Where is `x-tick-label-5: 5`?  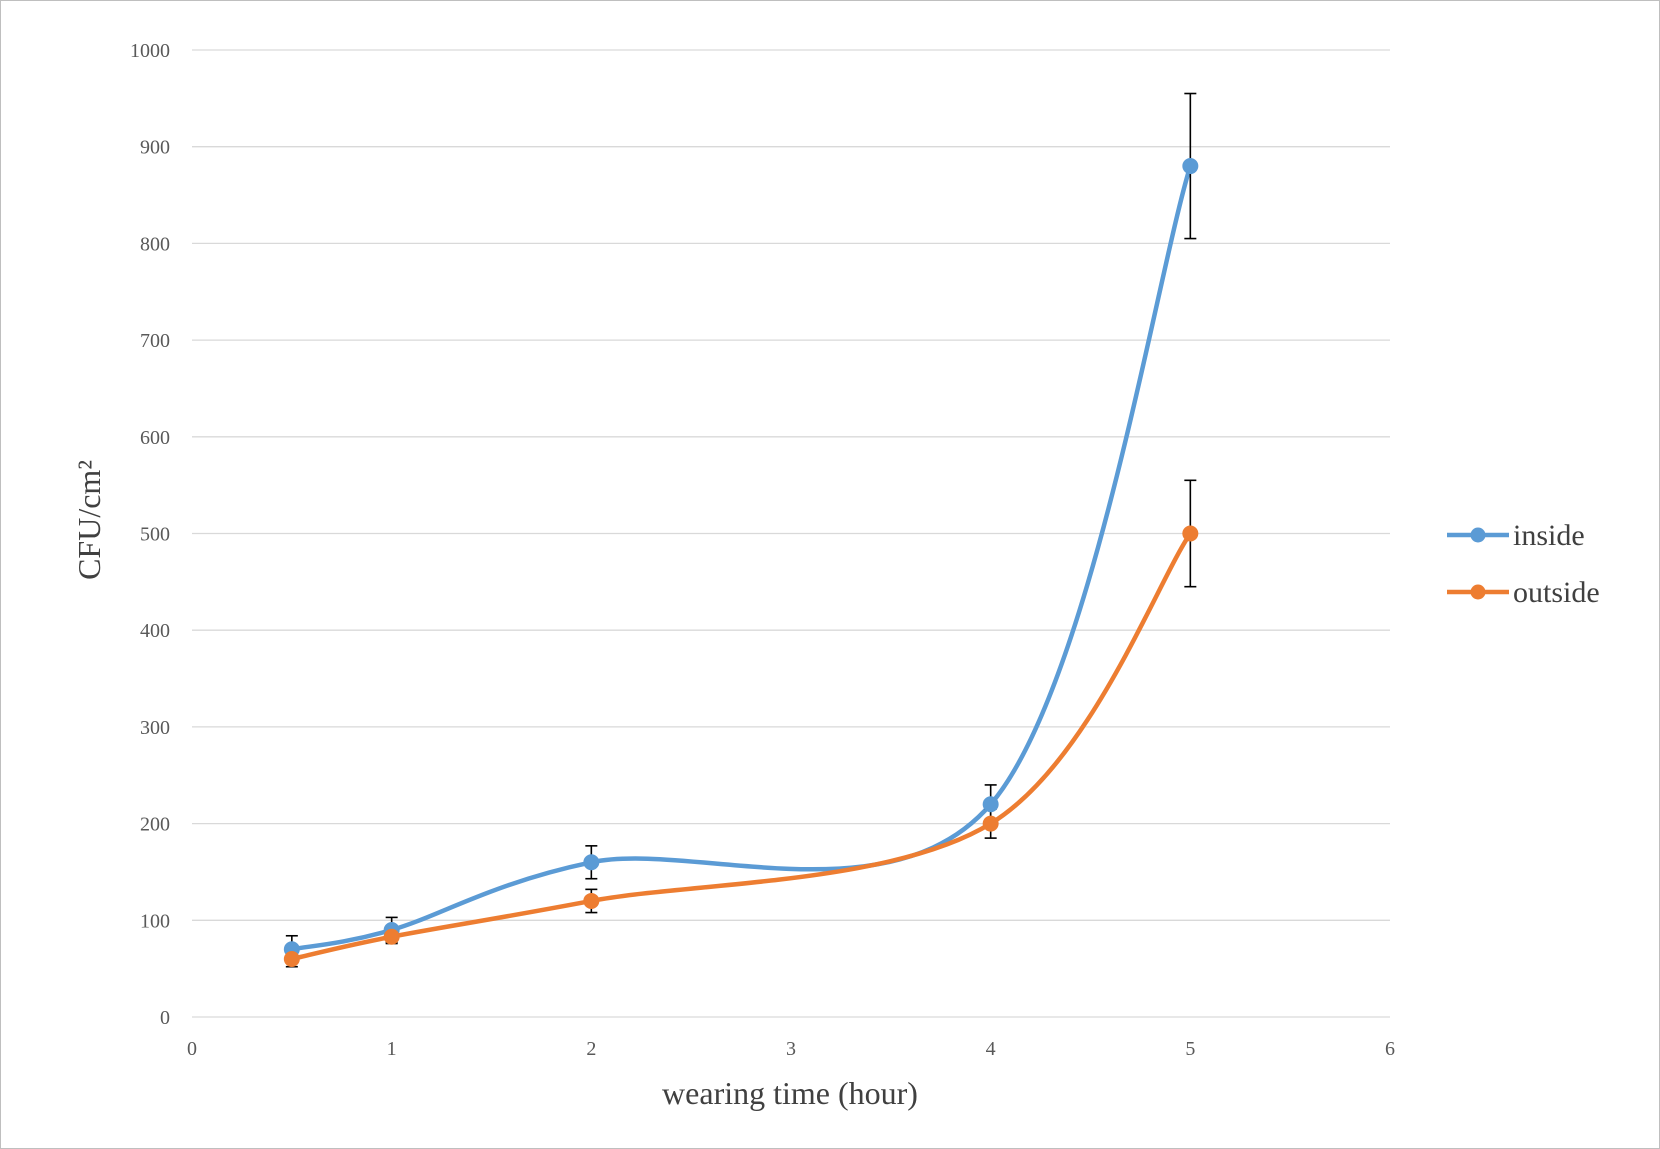
x-tick-label-5: 5 is located at coordinates (1190, 1049).